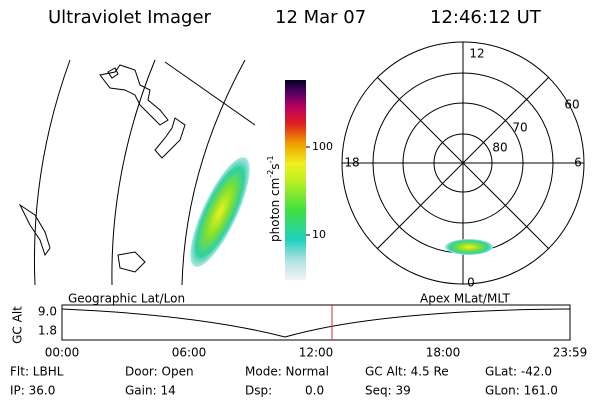 This screenshot has width=600, height=400. What do you see at coordinates (189, 353) in the screenshot?
I see `x-tick-label: 06:00` at bounding box center [189, 353].